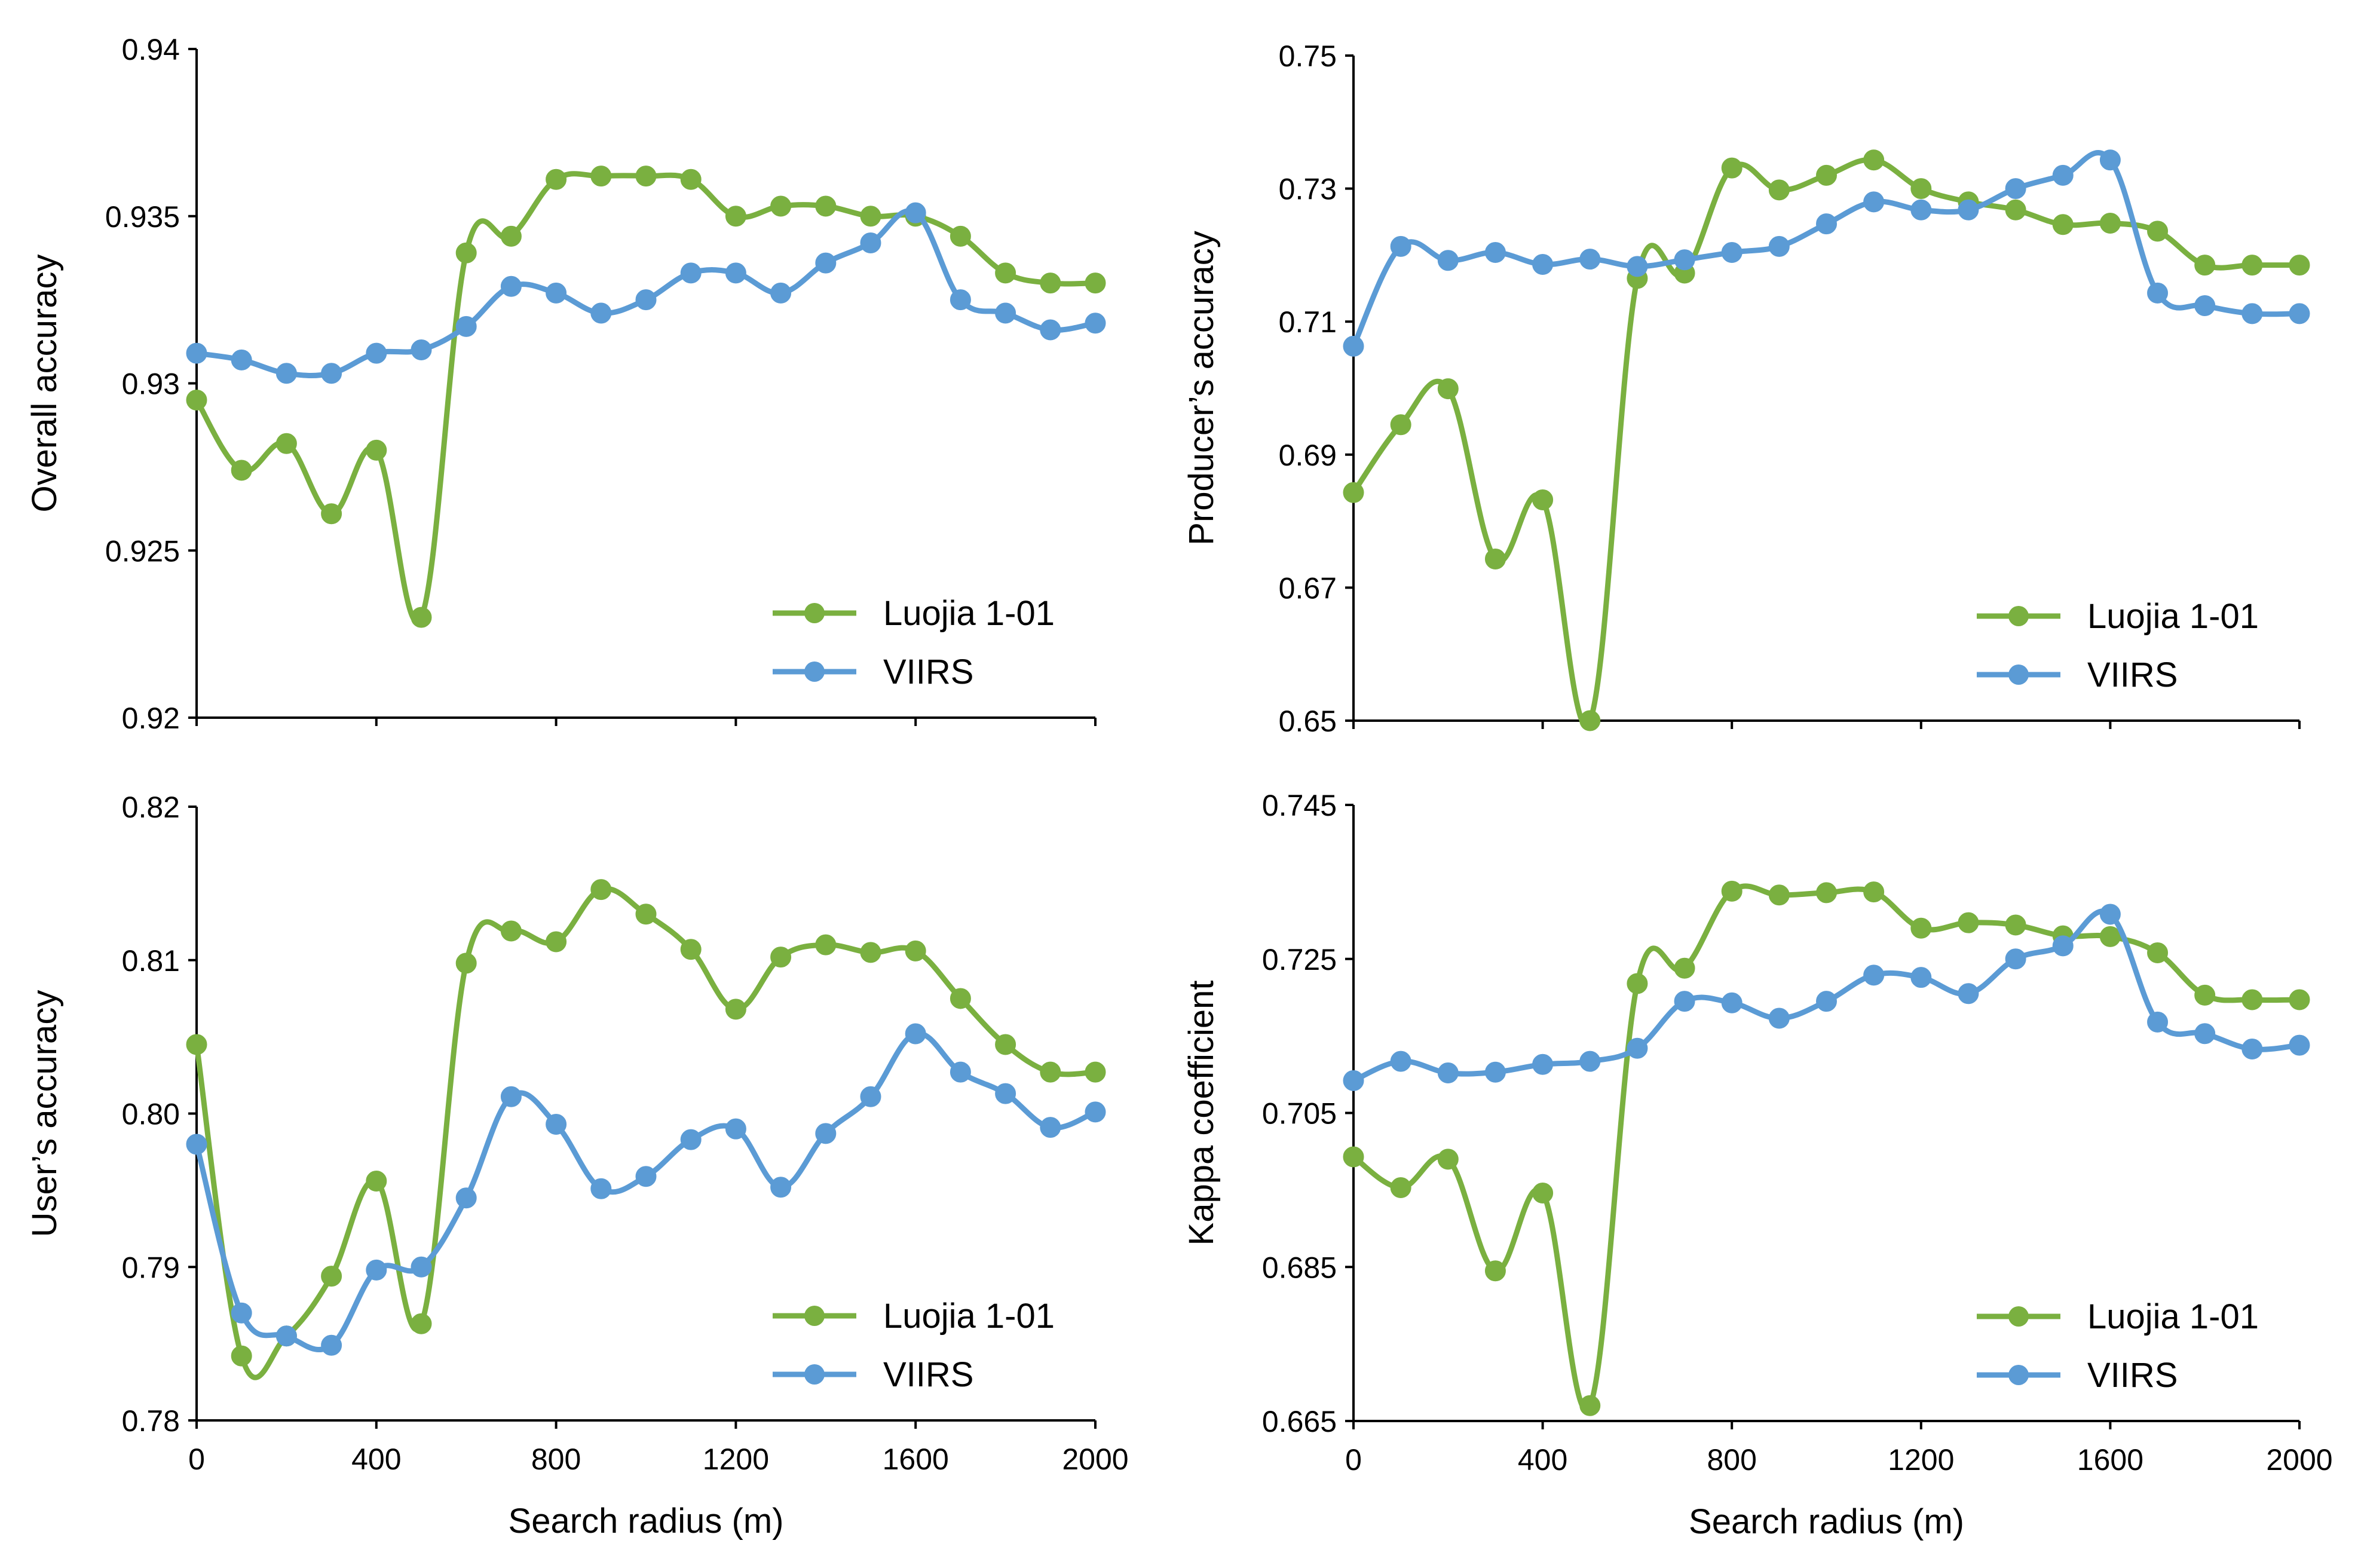 The height and width of the screenshot is (1568, 2358). I want to click on x-tick-label: 400, so click(376, 1459).